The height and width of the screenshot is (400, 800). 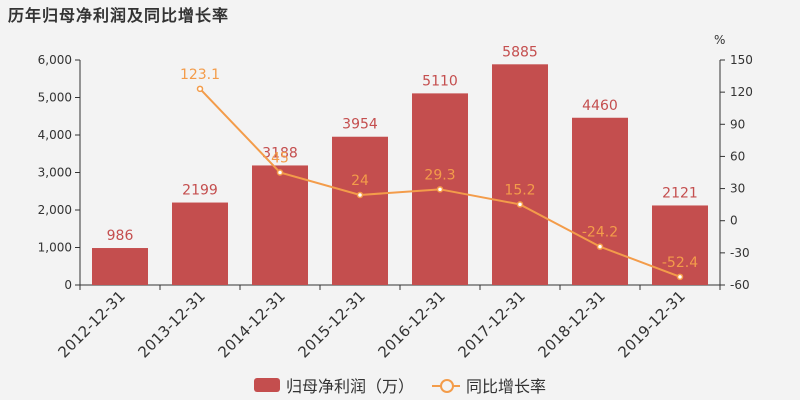 What do you see at coordinates (55, 173) in the screenshot?
I see `y-left-tick-label: 3,000` at bounding box center [55, 173].